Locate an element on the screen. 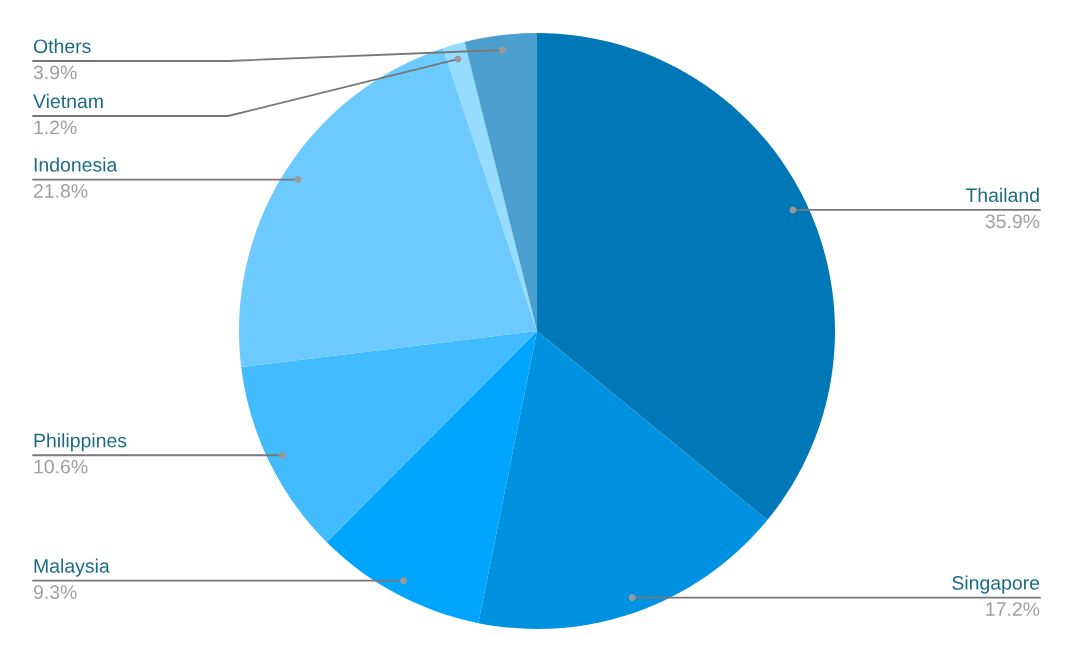 This screenshot has height=663, width=1074. data-label: 3.9% is located at coordinates (55, 72).